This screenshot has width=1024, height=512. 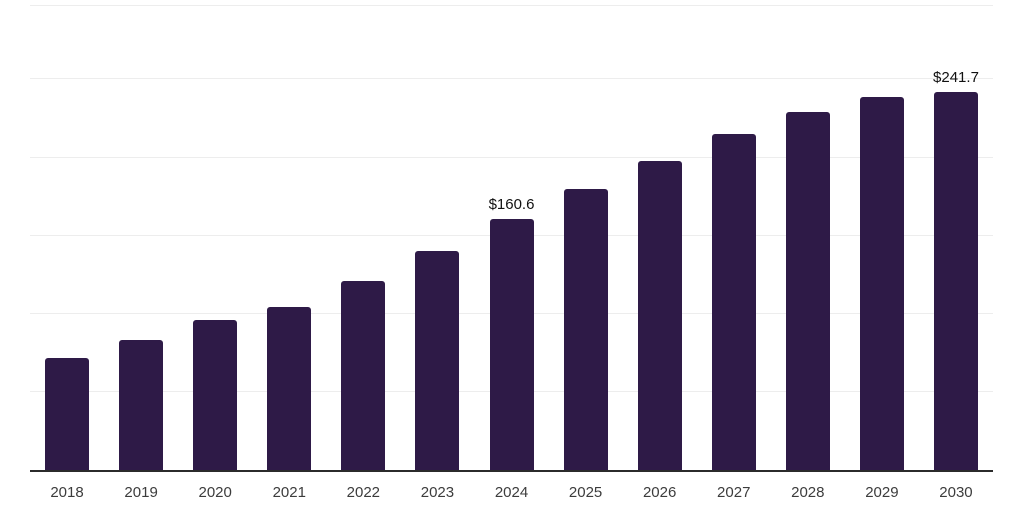 I want to click on bar-slot-2024: $160.6, so click(x=511, y=238).